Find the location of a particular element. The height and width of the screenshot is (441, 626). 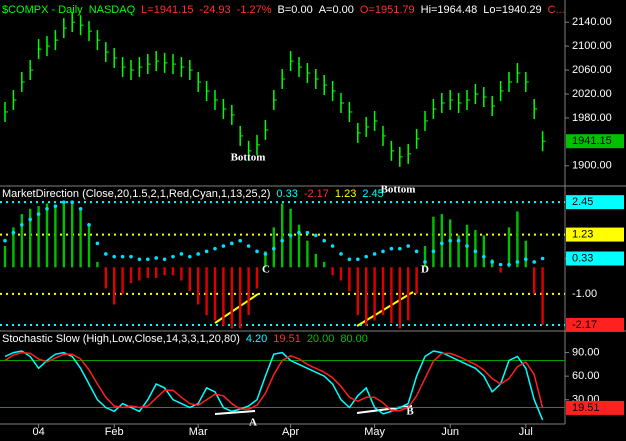

x-tick-label: Feb is located at coordinates (114, 432).